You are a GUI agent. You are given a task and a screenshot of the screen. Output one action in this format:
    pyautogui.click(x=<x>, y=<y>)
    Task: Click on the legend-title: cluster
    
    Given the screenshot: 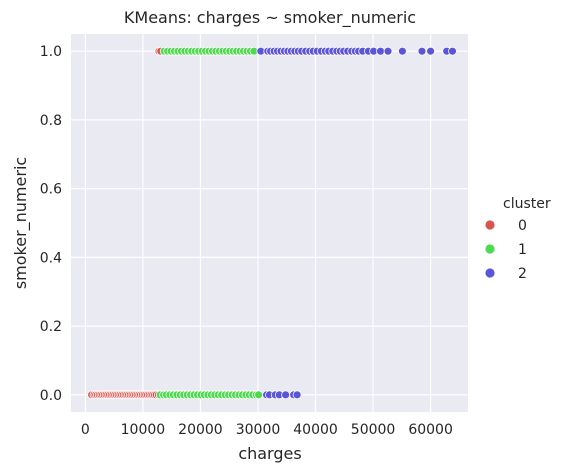 What is the action you would take?
    pyautogui.click(x=527, y=204)
    